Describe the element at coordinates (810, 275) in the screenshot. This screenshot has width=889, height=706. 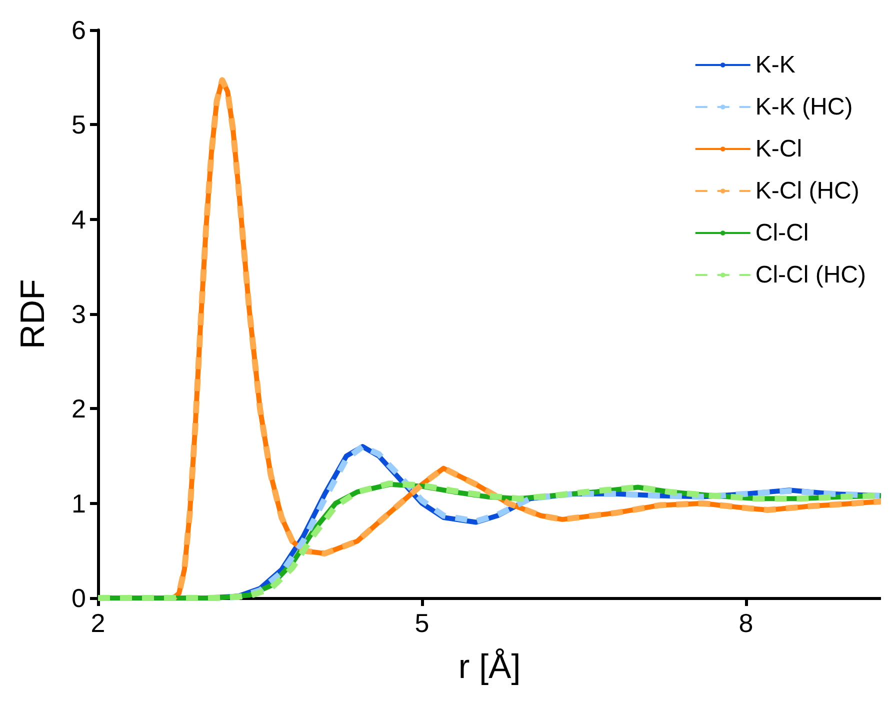
I see `legend-label: Cl-Cl (HC)` at that location.